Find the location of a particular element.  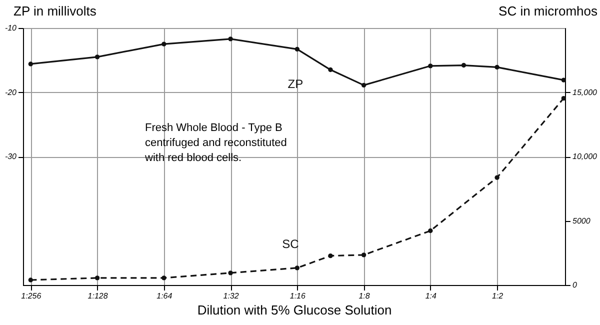

annotation: Fresh Whole Blood - Type B is located at coordinates (213, 128).